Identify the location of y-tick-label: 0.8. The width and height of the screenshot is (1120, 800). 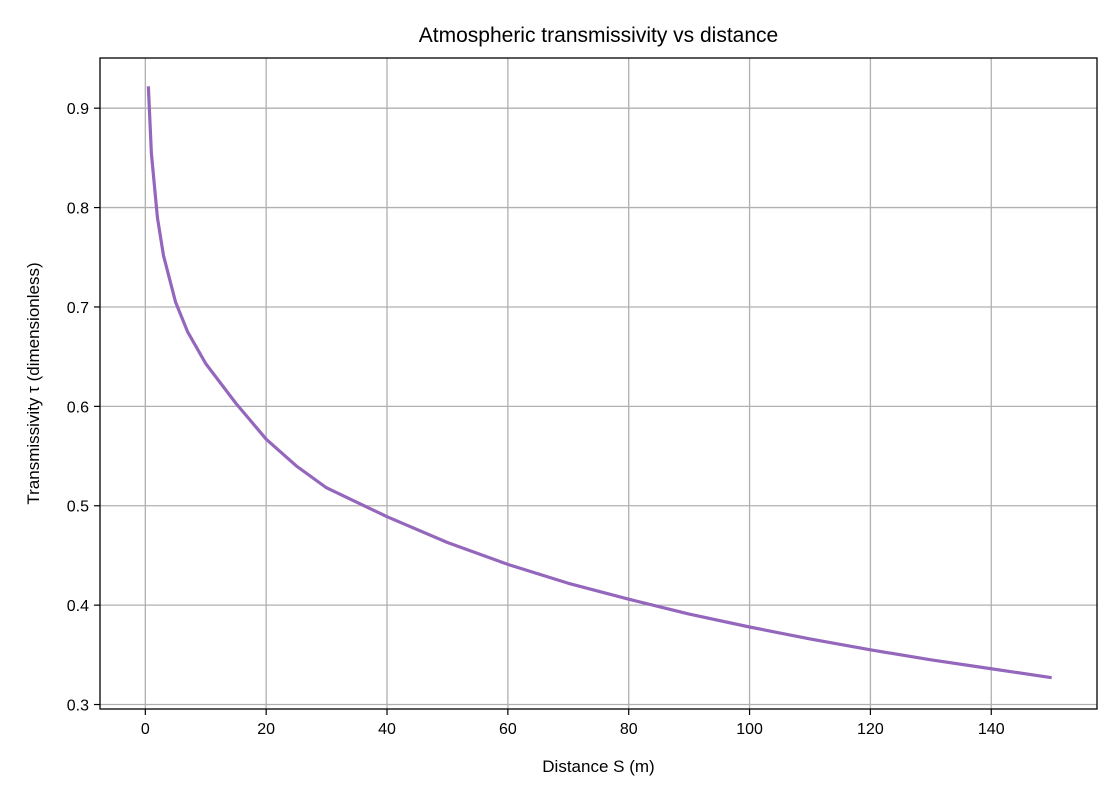
(78, 209).